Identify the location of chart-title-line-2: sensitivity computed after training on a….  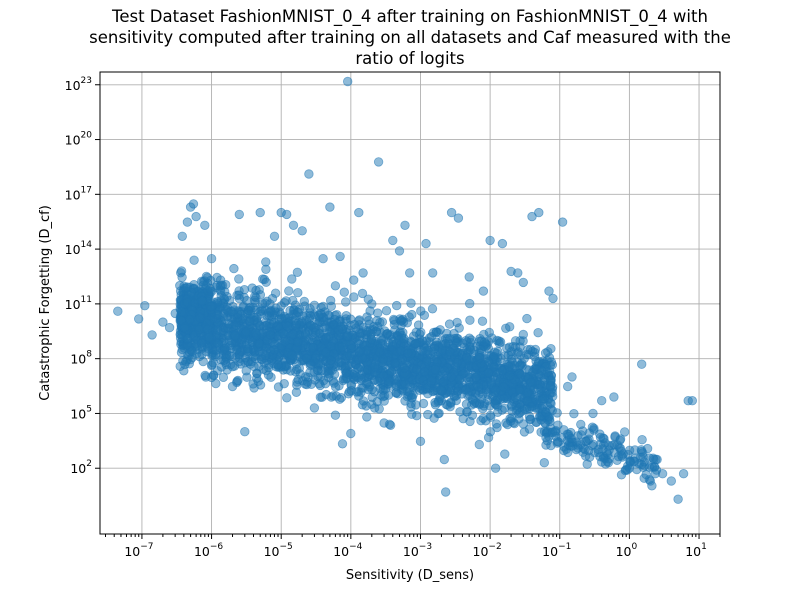
(410, 37).